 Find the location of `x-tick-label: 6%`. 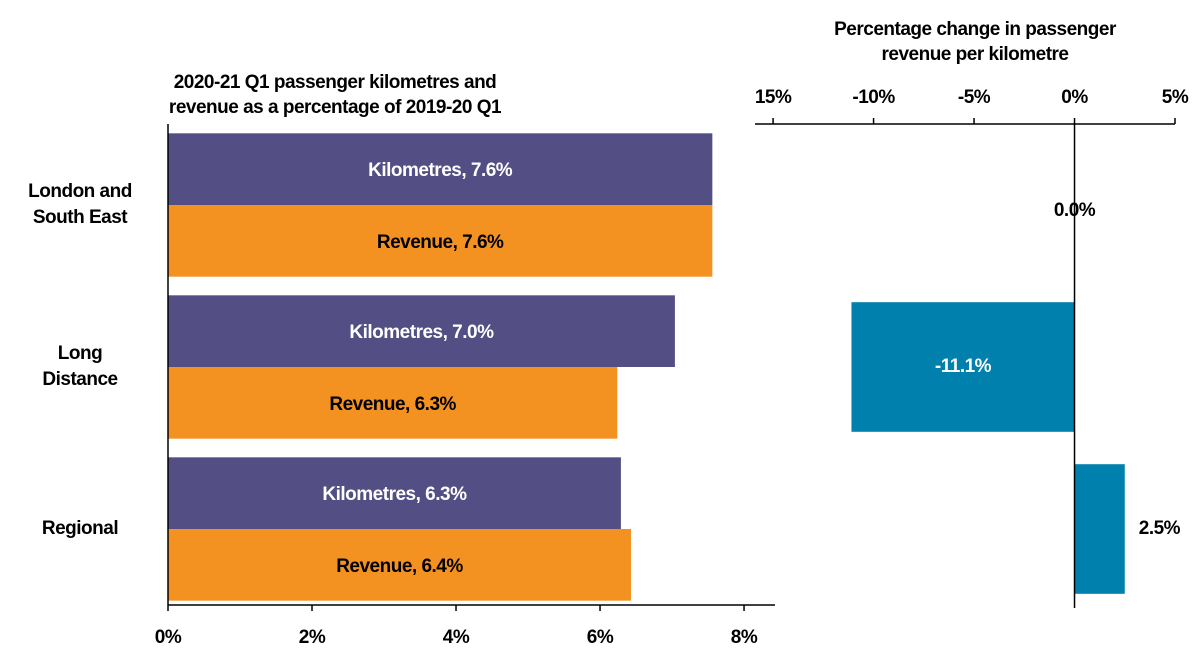

x-tick-label: 6% is located at coordinates (600, 637).